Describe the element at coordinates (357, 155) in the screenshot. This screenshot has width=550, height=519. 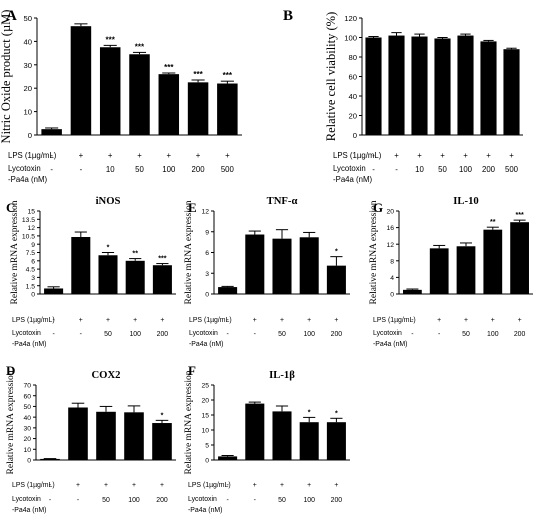
I see `condition-label-lps-b: LPS (1µg/mL)` at that location.